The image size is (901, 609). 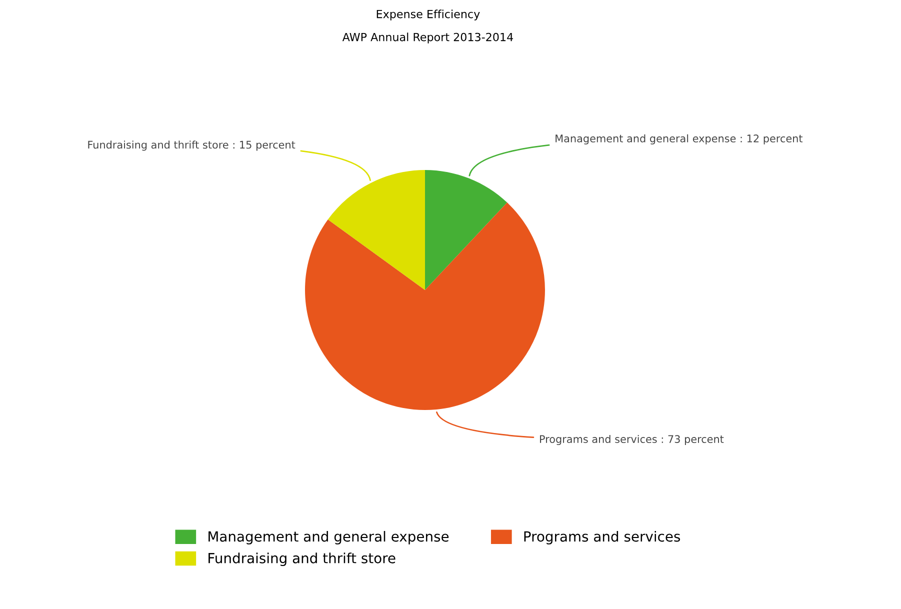 What do you see at coordinates (428, 15) in the screenshot?
I see `chart-title: Expense Efficiency` at bounding box center [428, 15].